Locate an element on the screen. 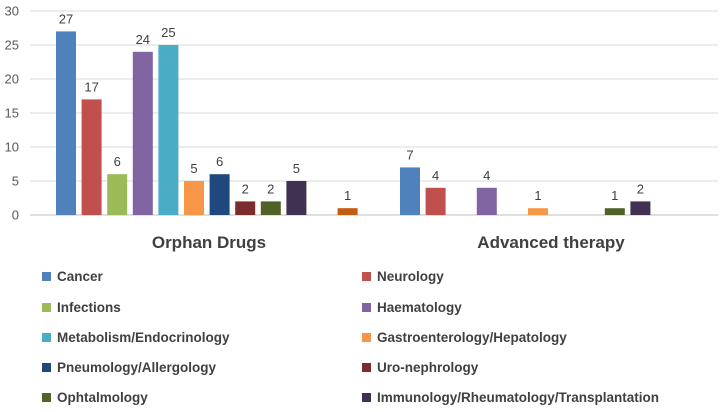 This screenshot has height=412, width=726. y-tick-label: 0 is located at coordinates (15, 215).